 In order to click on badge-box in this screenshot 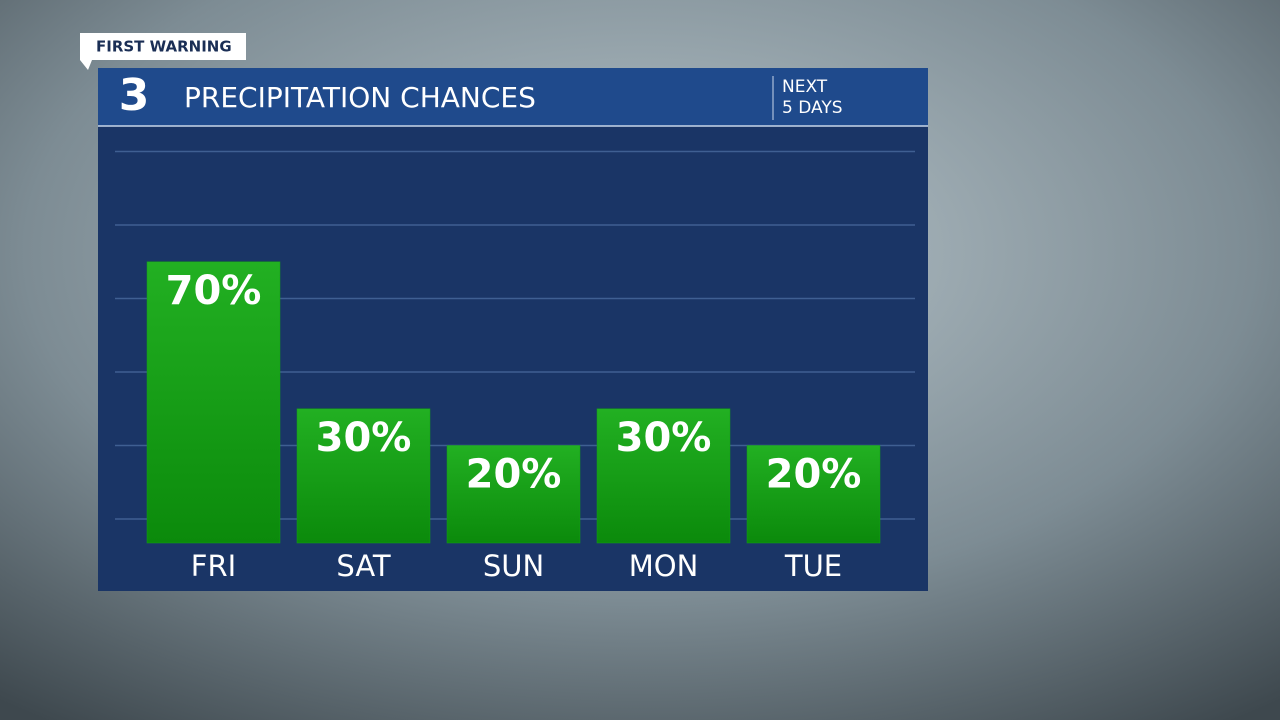, I will do `click(163, 51)`.